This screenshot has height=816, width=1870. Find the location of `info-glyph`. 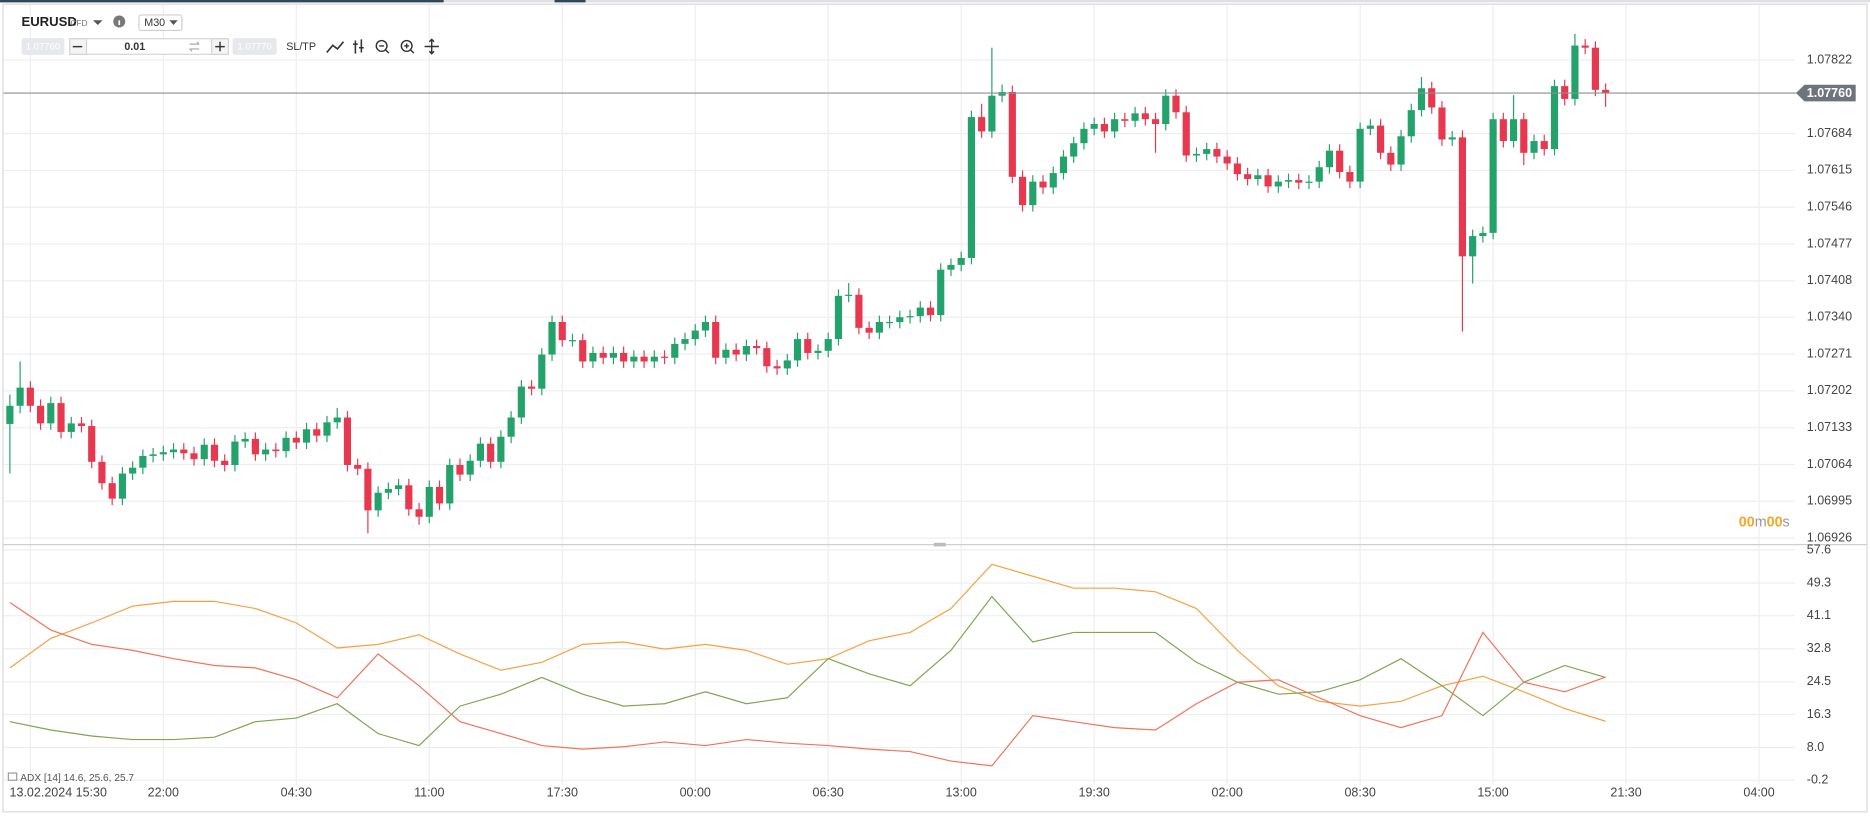

info-glyph is located at coordinates (119, 23).